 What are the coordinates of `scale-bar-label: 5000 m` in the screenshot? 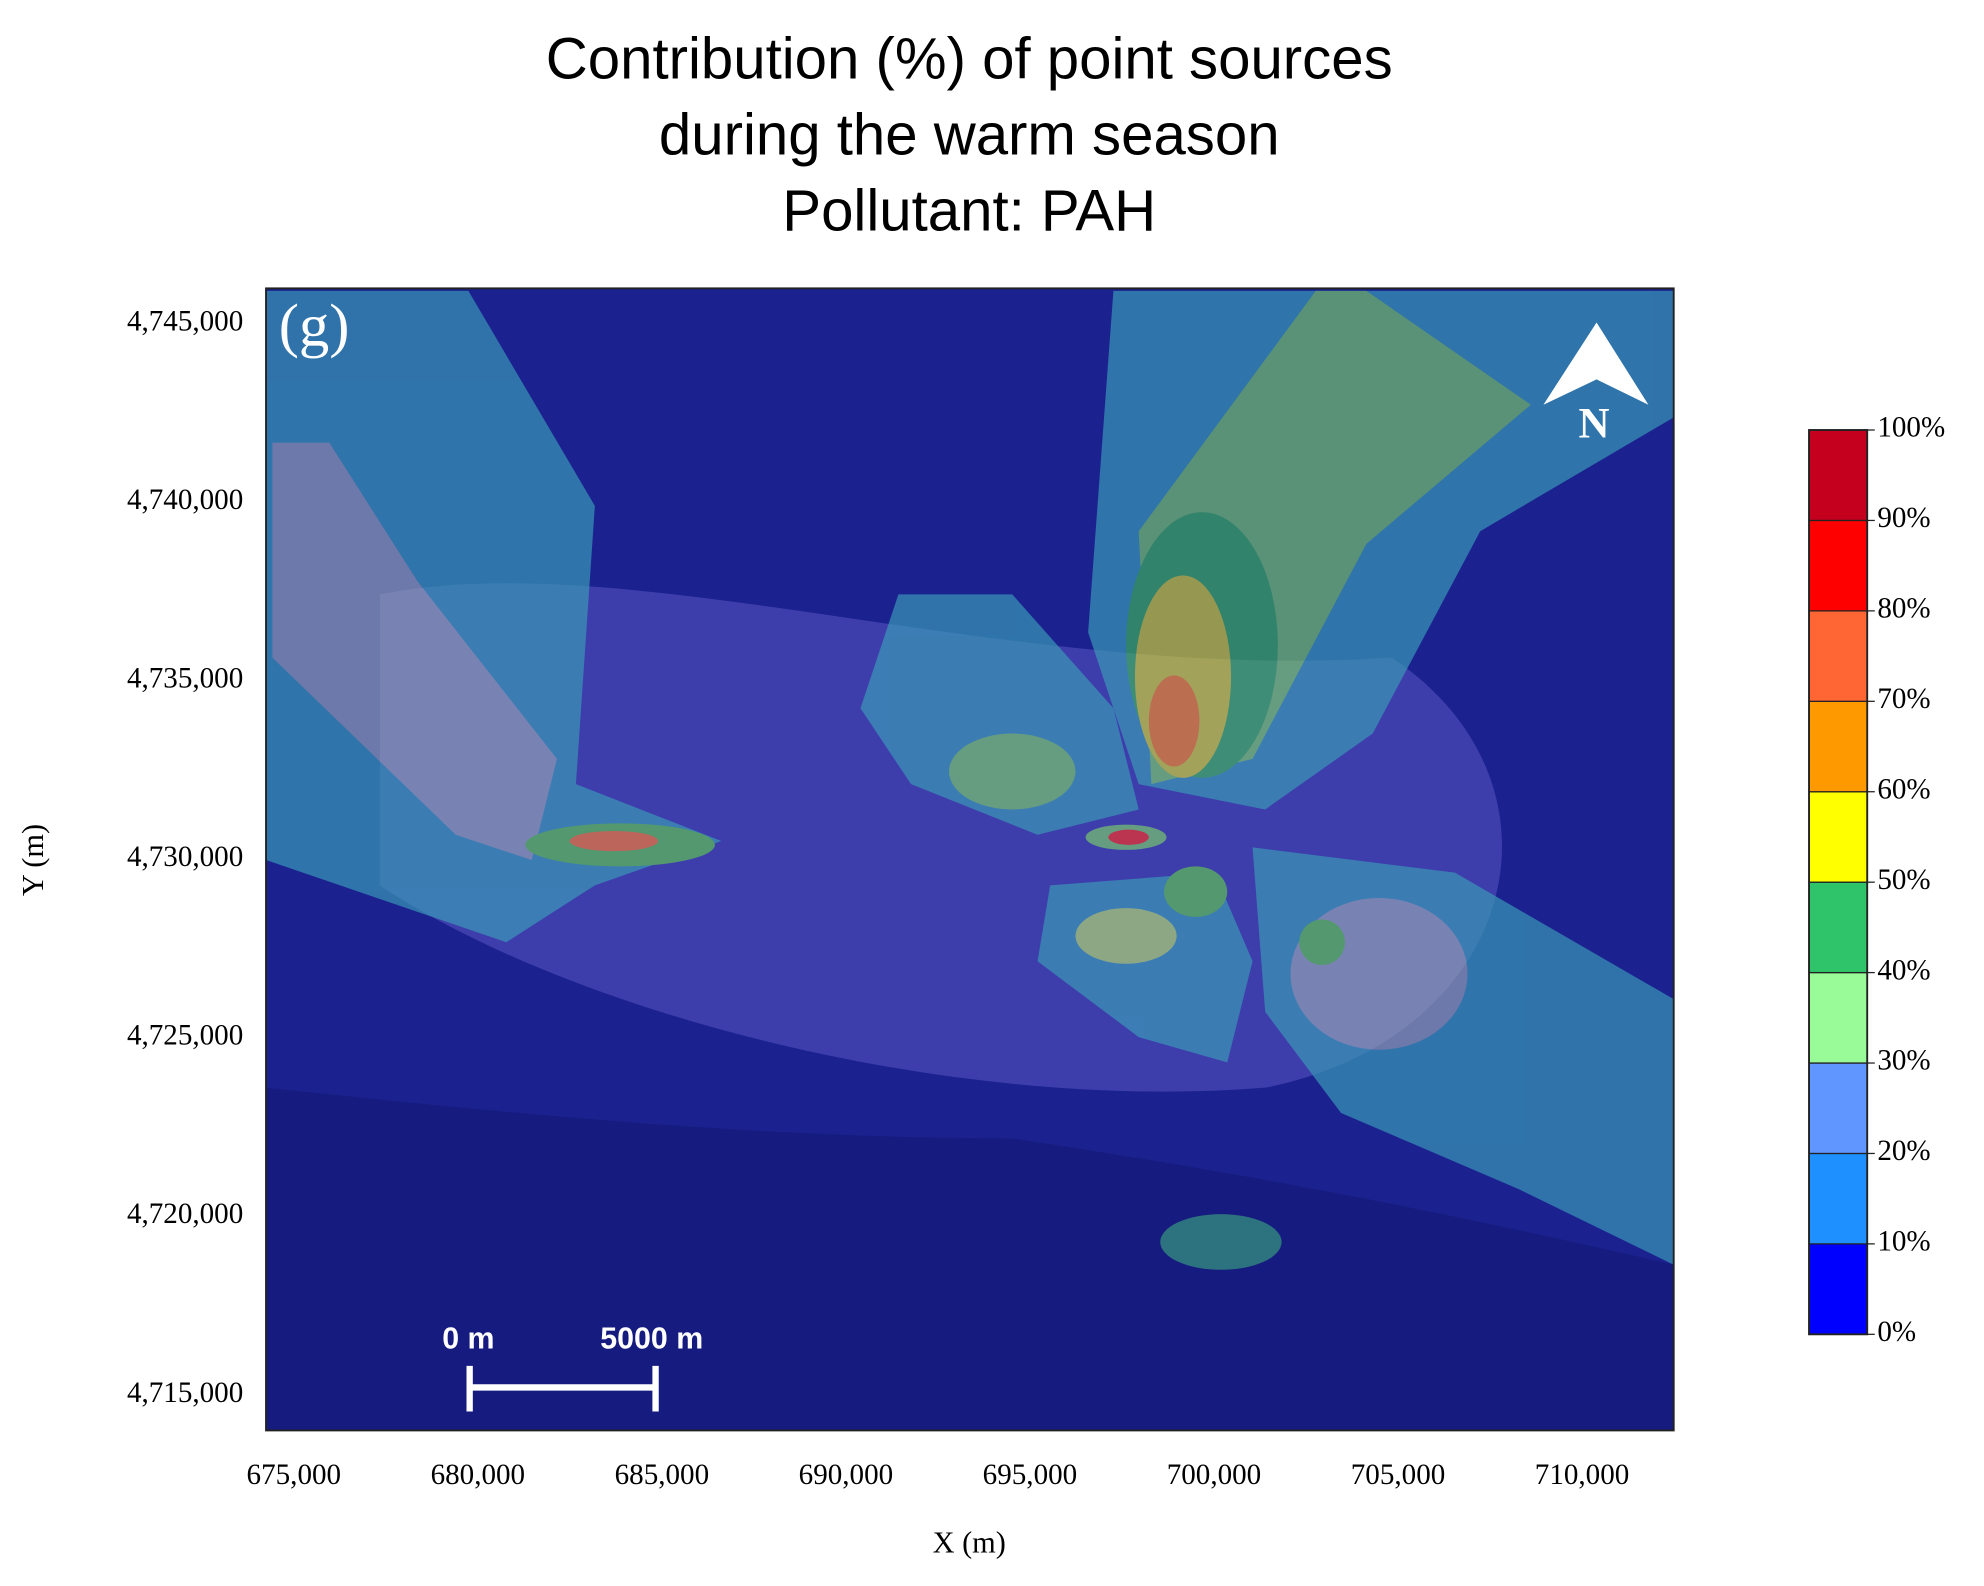 It's located at (651, 1339).